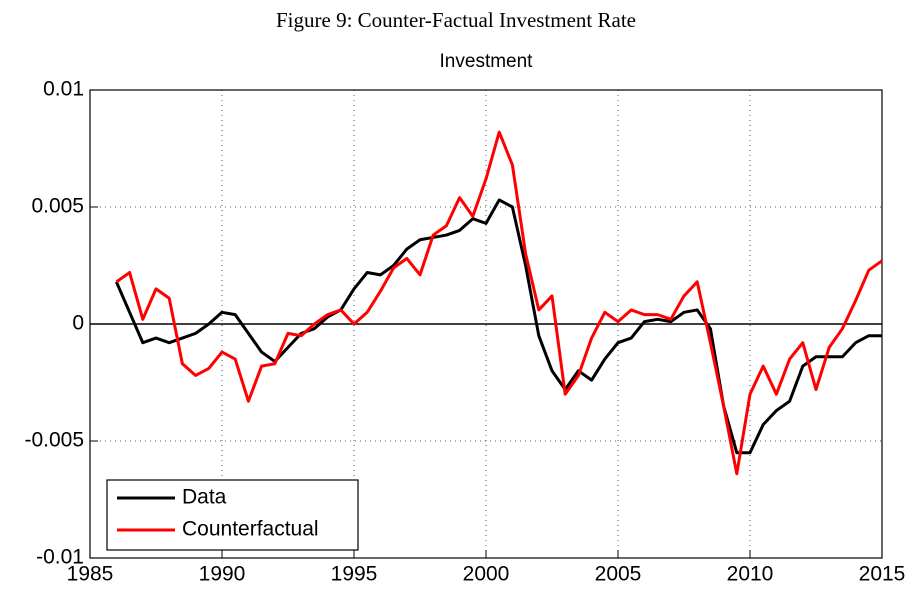  I want to click on legend-label: Counterfactual, so click(250, 529).